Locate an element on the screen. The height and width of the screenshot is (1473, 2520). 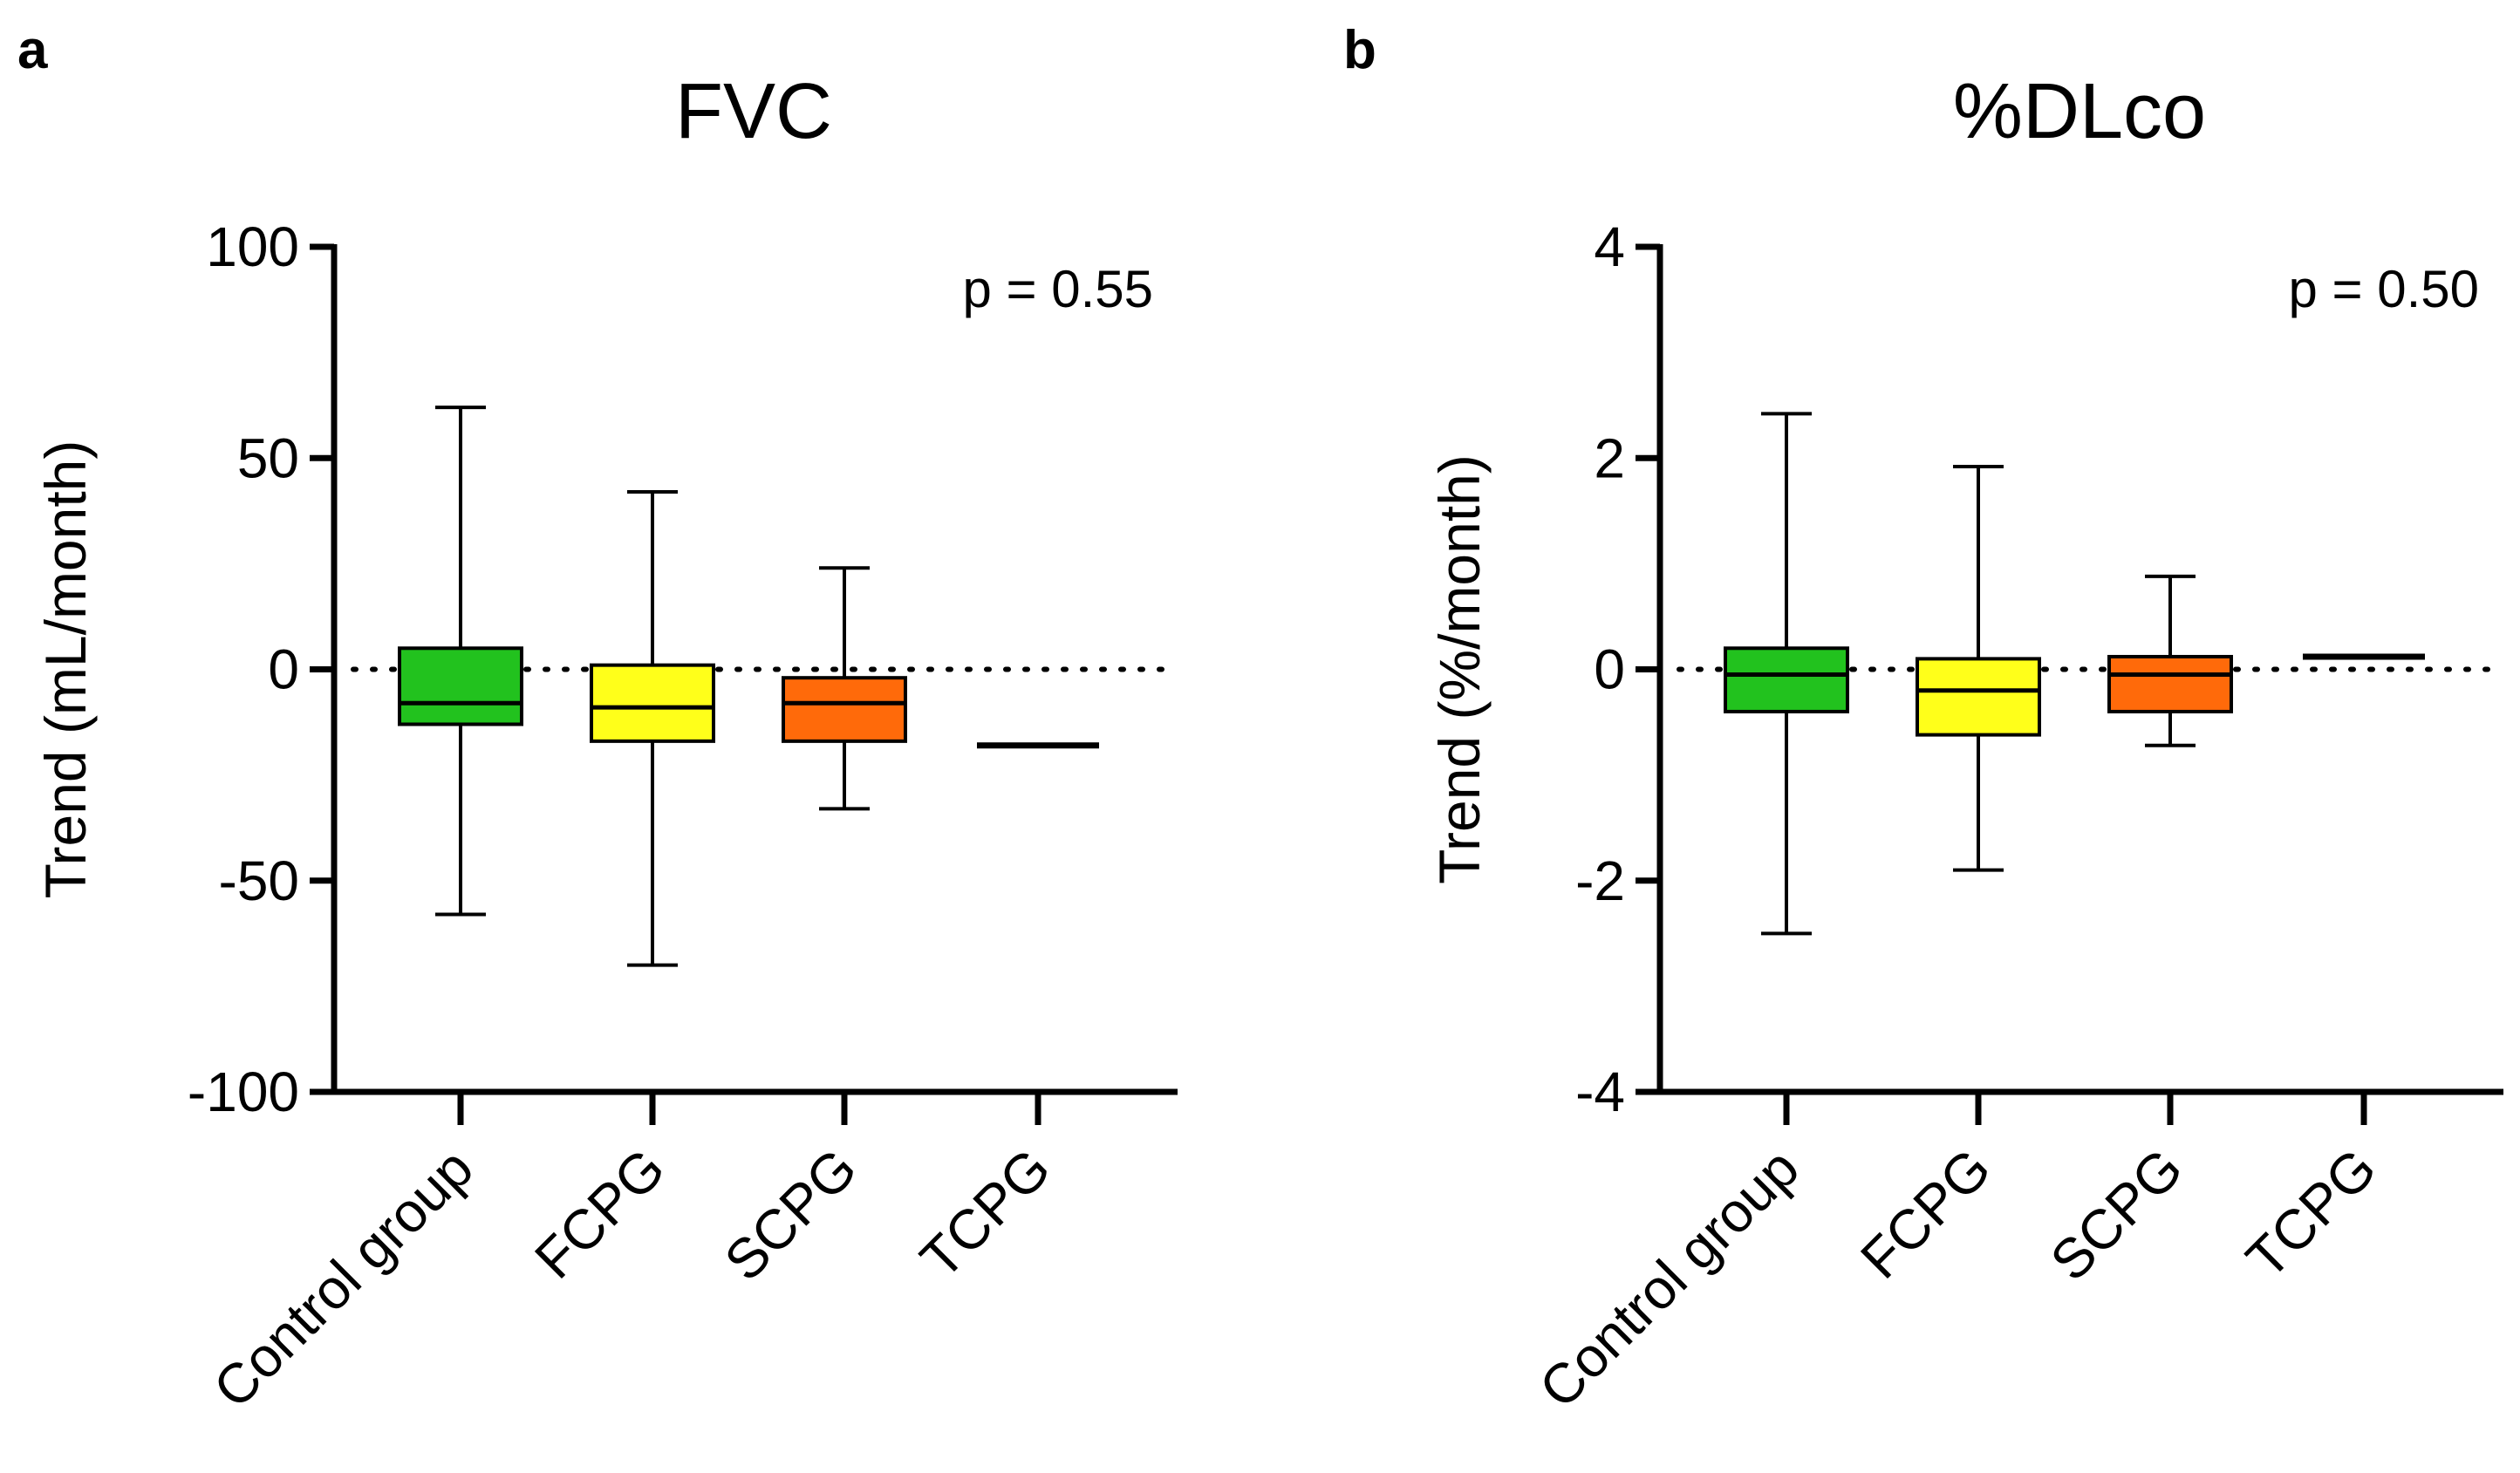
chart-title: %DLco is located at coordinates (2079, 112).